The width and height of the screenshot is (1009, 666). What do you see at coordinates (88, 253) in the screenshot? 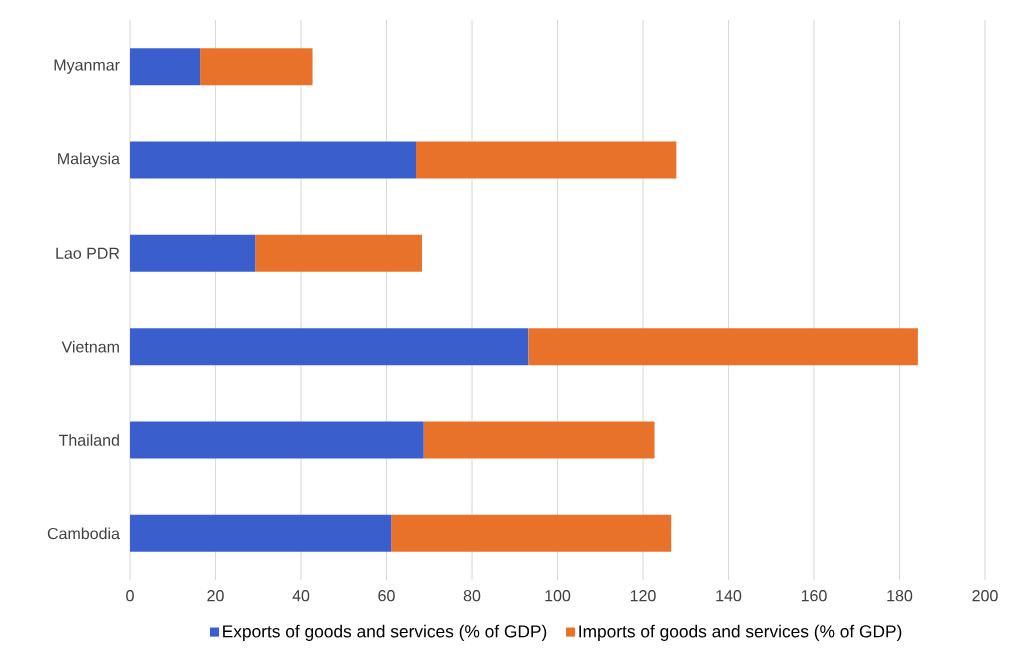
I see `y-tick-label: Lao PDR` at bounding box center [88, 253].